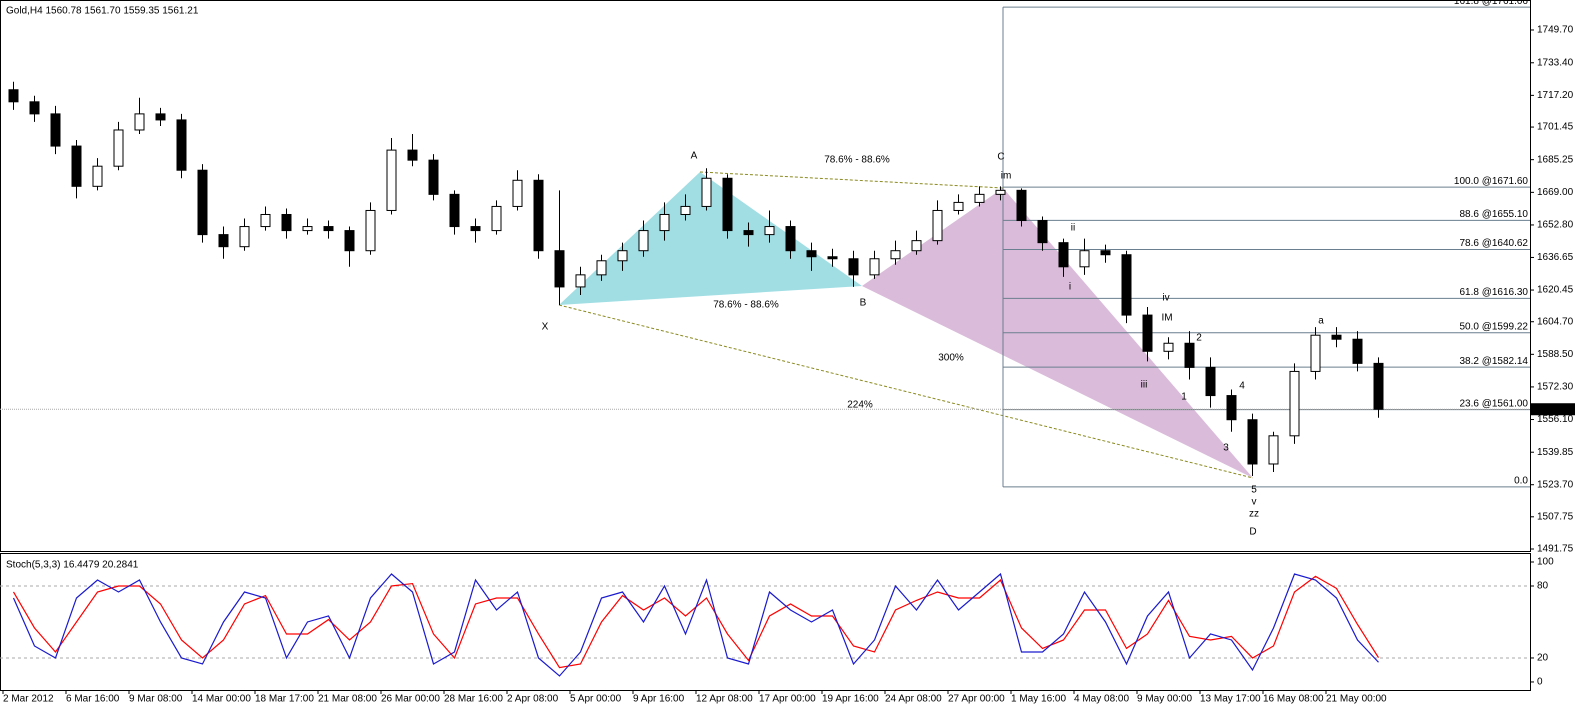  Describe the element at coordinates (1242, 386) in the screenshot. I see `wave-label: 4` at that location.